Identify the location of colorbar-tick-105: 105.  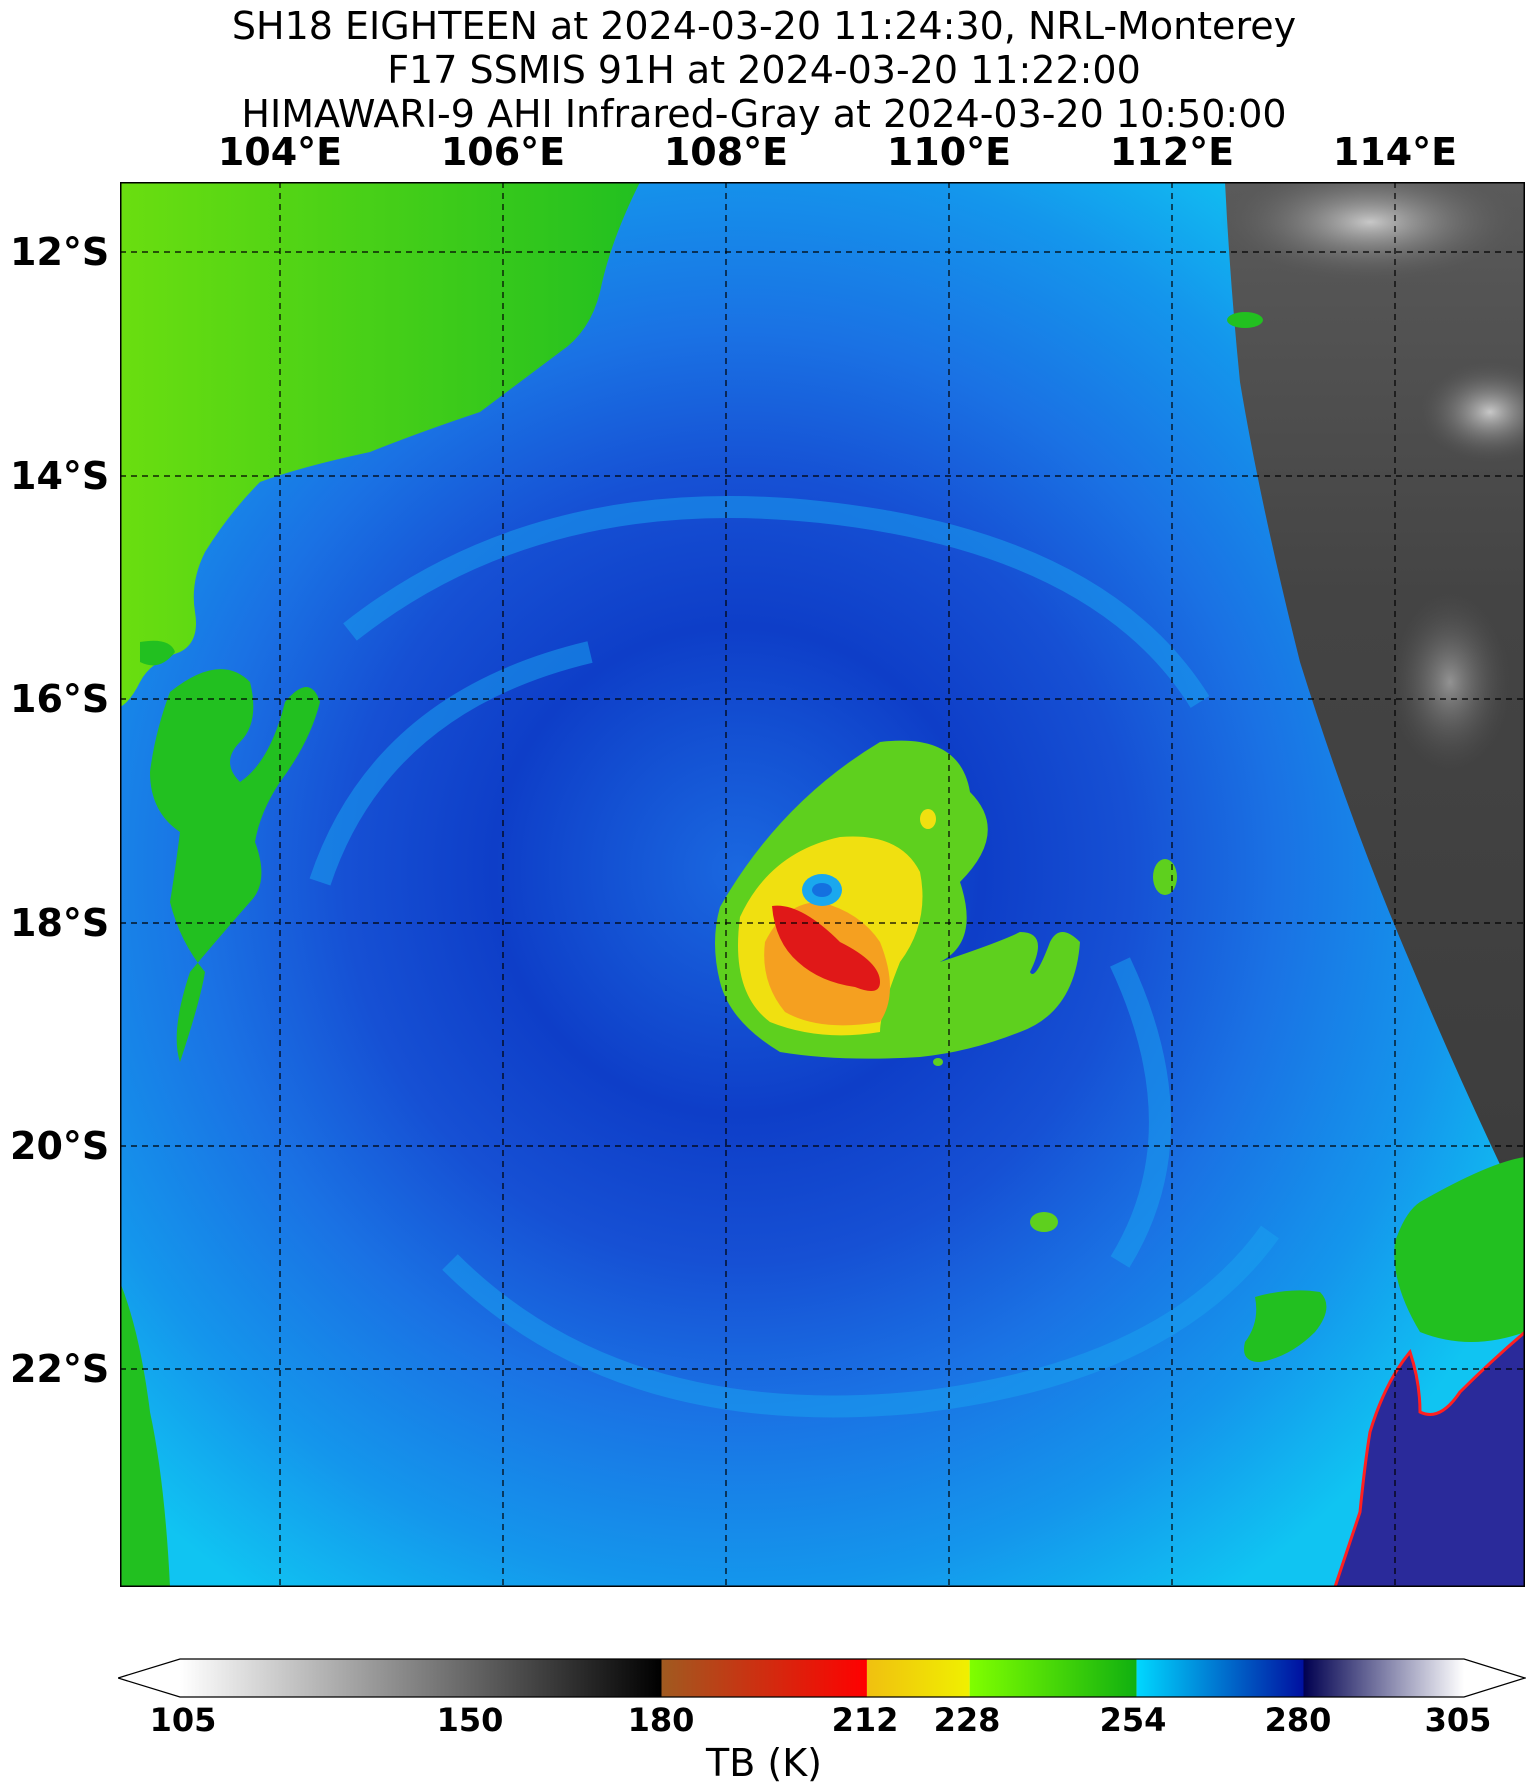
(183, 1720).